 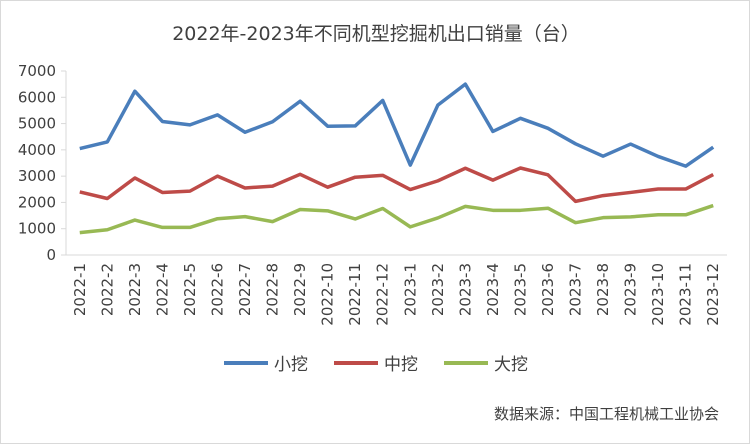 I want to click on chart-title: 2022年-2023年不同机型挖掘机出口销量（台）, so click(x=376, y=34).